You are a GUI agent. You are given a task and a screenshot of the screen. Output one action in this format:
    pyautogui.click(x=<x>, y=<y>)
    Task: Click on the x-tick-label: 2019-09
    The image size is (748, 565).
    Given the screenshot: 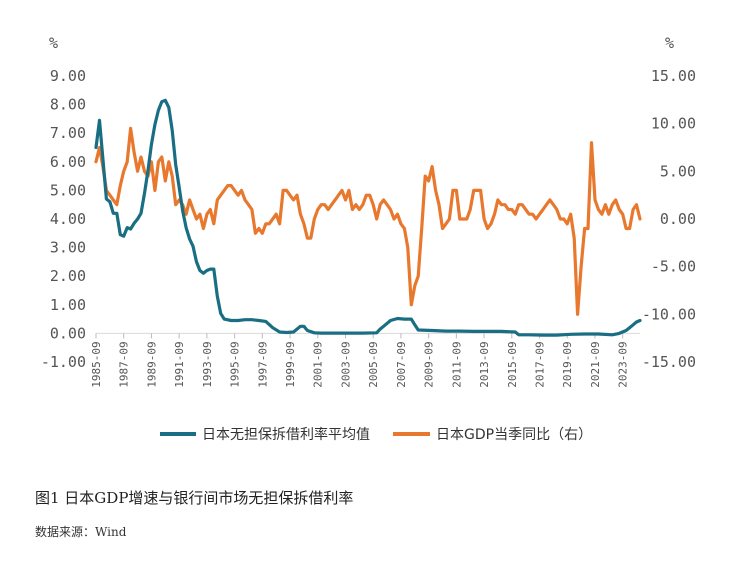 What is the action you would take?
    pyautogui.click(x=567, y=364)
    